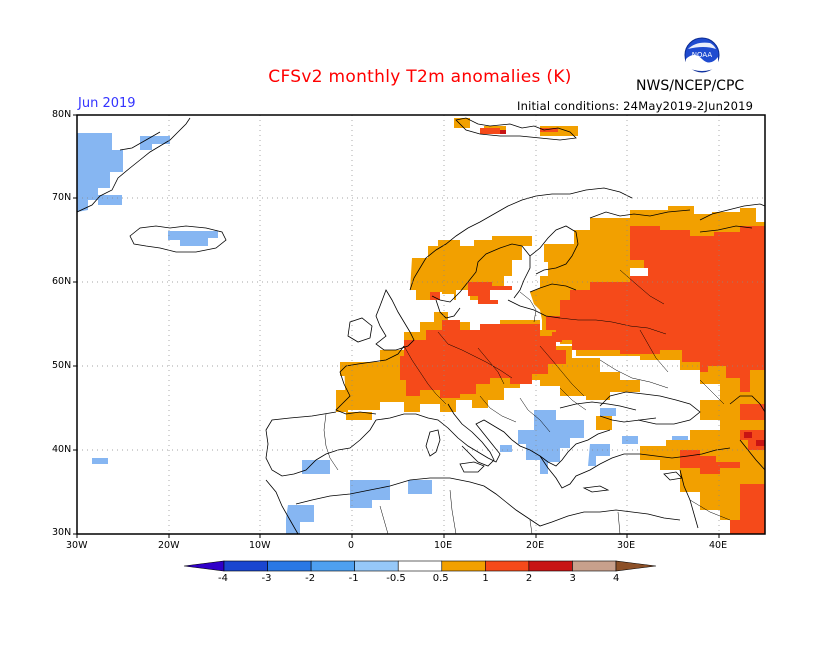  Describe the element at coordinates (572, 578) in the screenshot. I see `colorbar-label: 3` at that location.